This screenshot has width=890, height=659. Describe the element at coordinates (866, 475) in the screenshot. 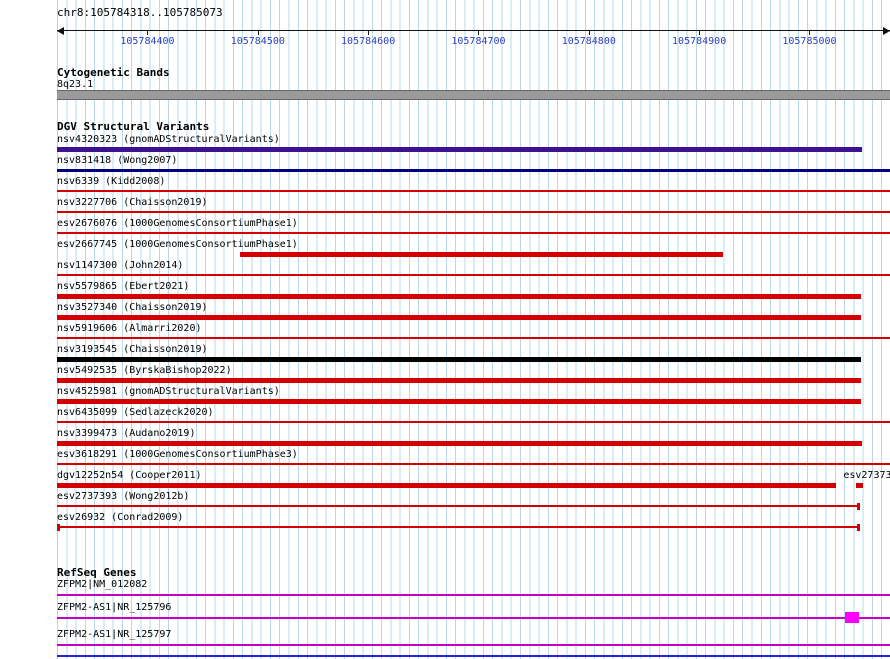

I see `variant-label-right: esv27373` at that location.